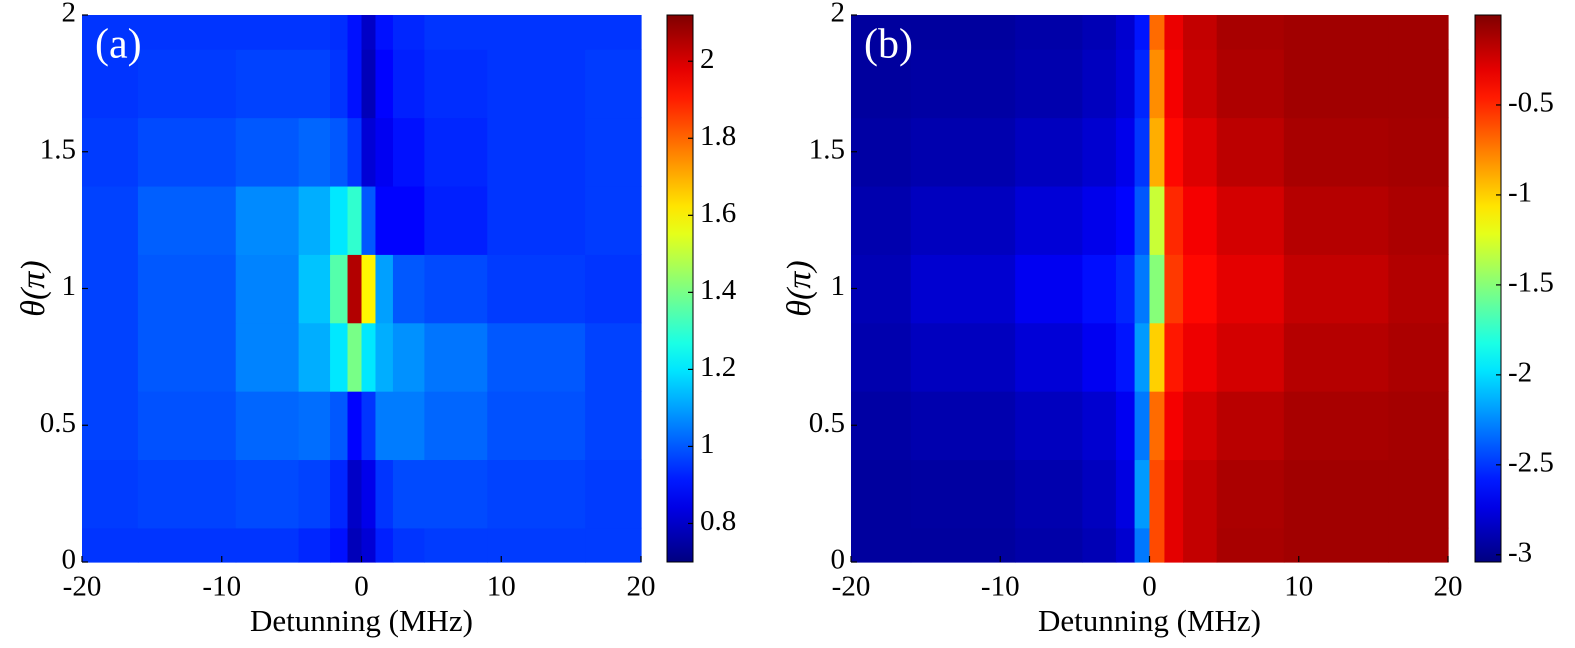 The height and width of the screenshot is (648, 1575). I want to click on colorbar-tick-label: 0.8, so click(718, 521).